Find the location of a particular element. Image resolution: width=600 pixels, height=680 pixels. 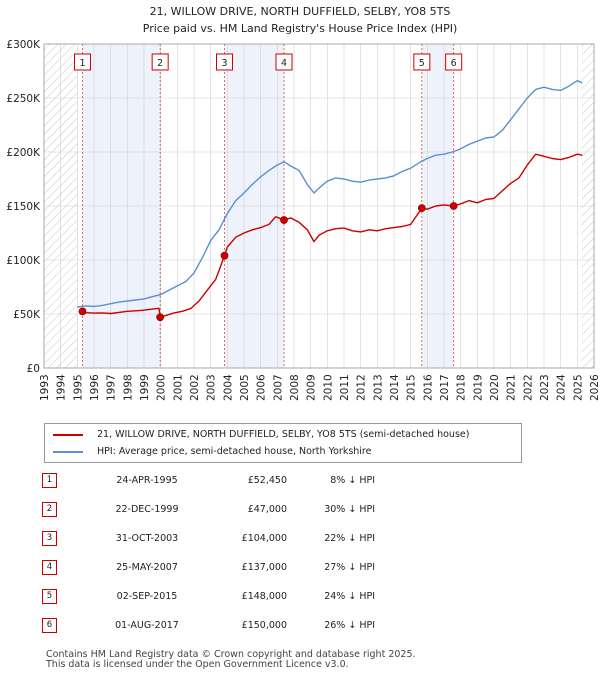

x-tick-label: 1994 is located at coordinates (62, 387).